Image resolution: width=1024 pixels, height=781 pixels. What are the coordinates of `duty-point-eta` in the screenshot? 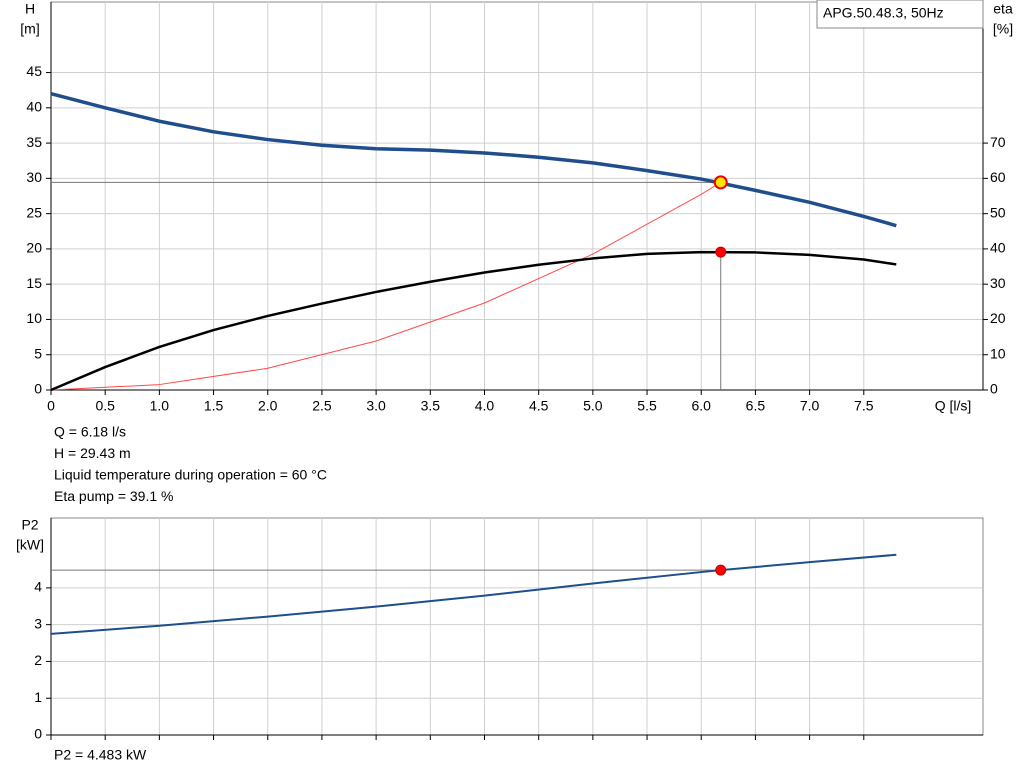 It's located at (721, 252).